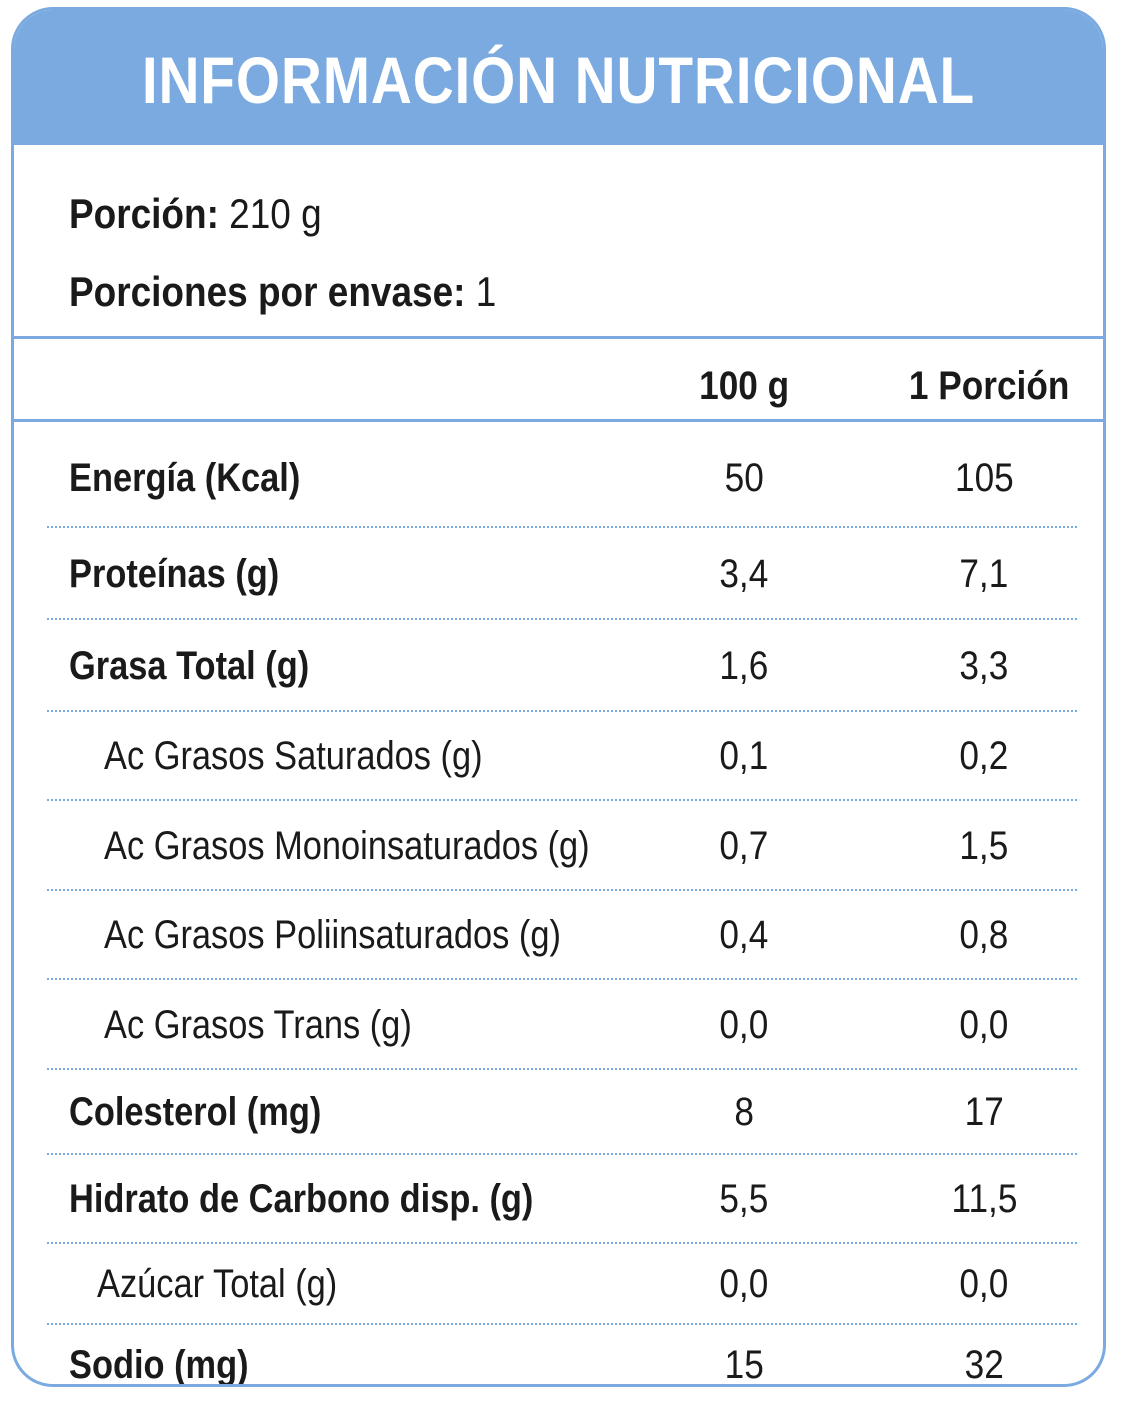  What do you see at coordinates (744, 1364) in the screenshot?
I see `value-per-100g-text: 15` at bounding box center [744, 1364].